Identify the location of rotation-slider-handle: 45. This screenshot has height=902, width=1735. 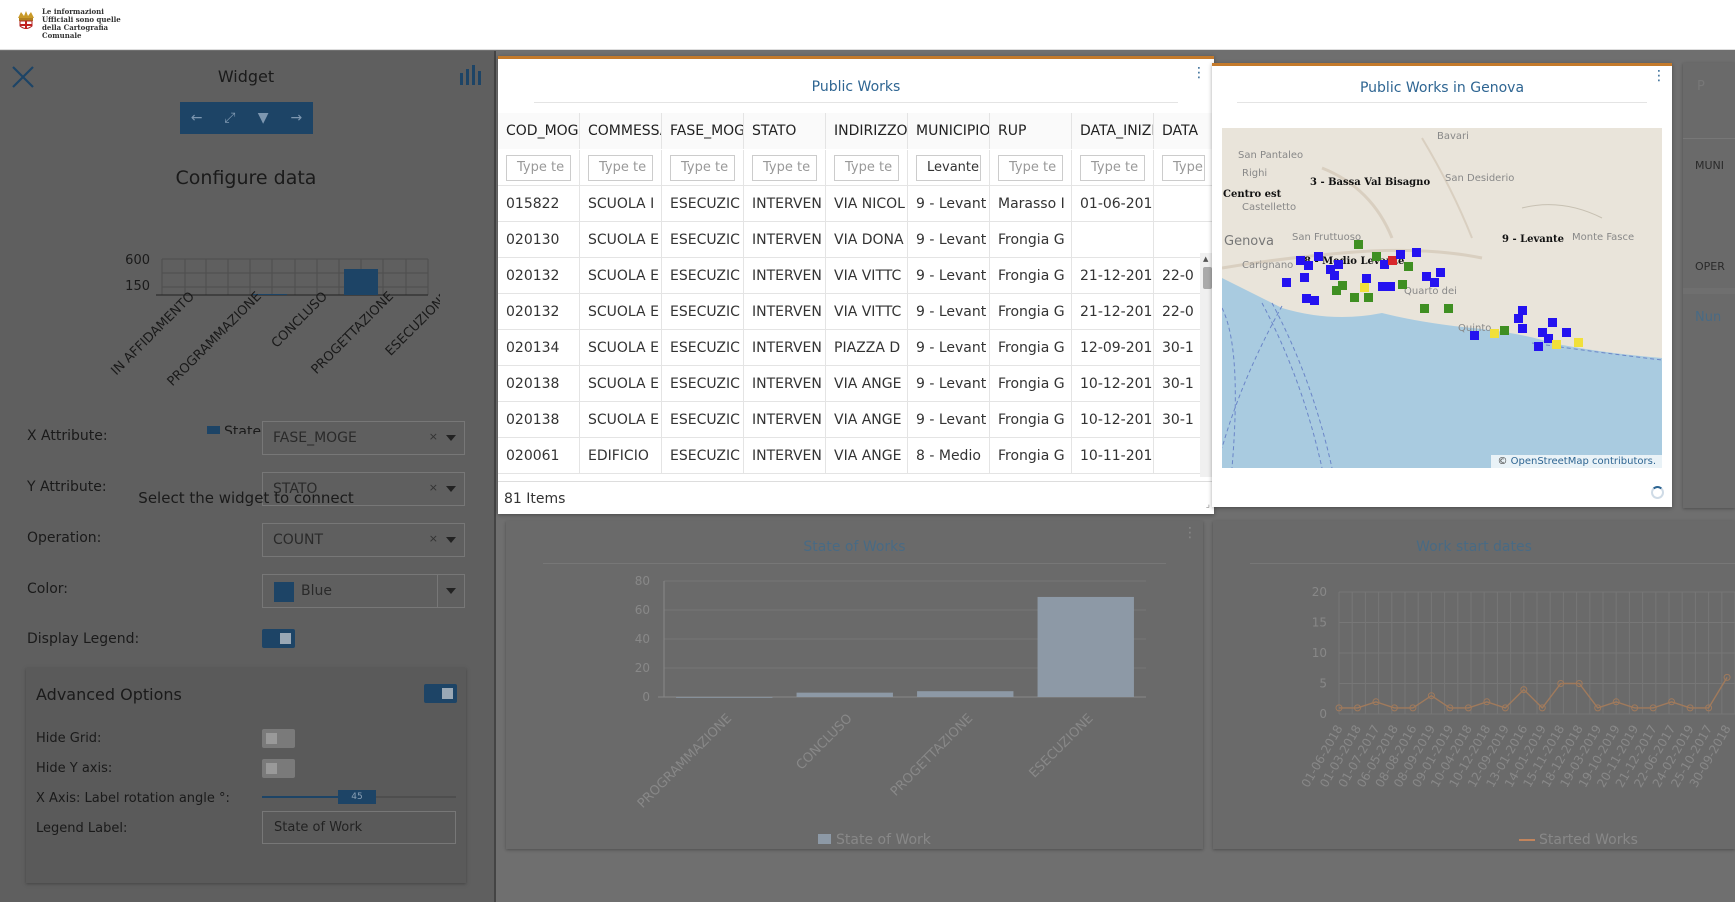
(357, 797).